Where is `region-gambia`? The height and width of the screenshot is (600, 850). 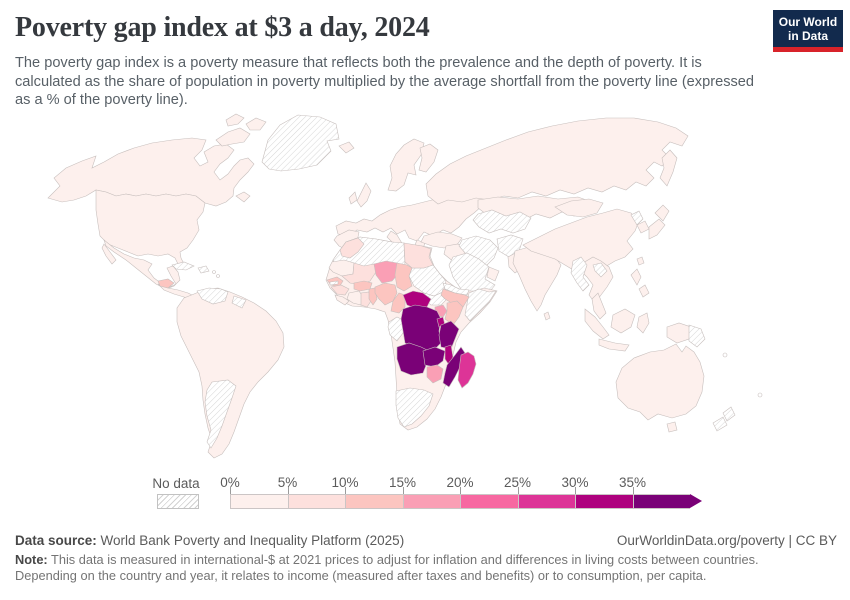 region-gambia is located at coordinates (334, 283).